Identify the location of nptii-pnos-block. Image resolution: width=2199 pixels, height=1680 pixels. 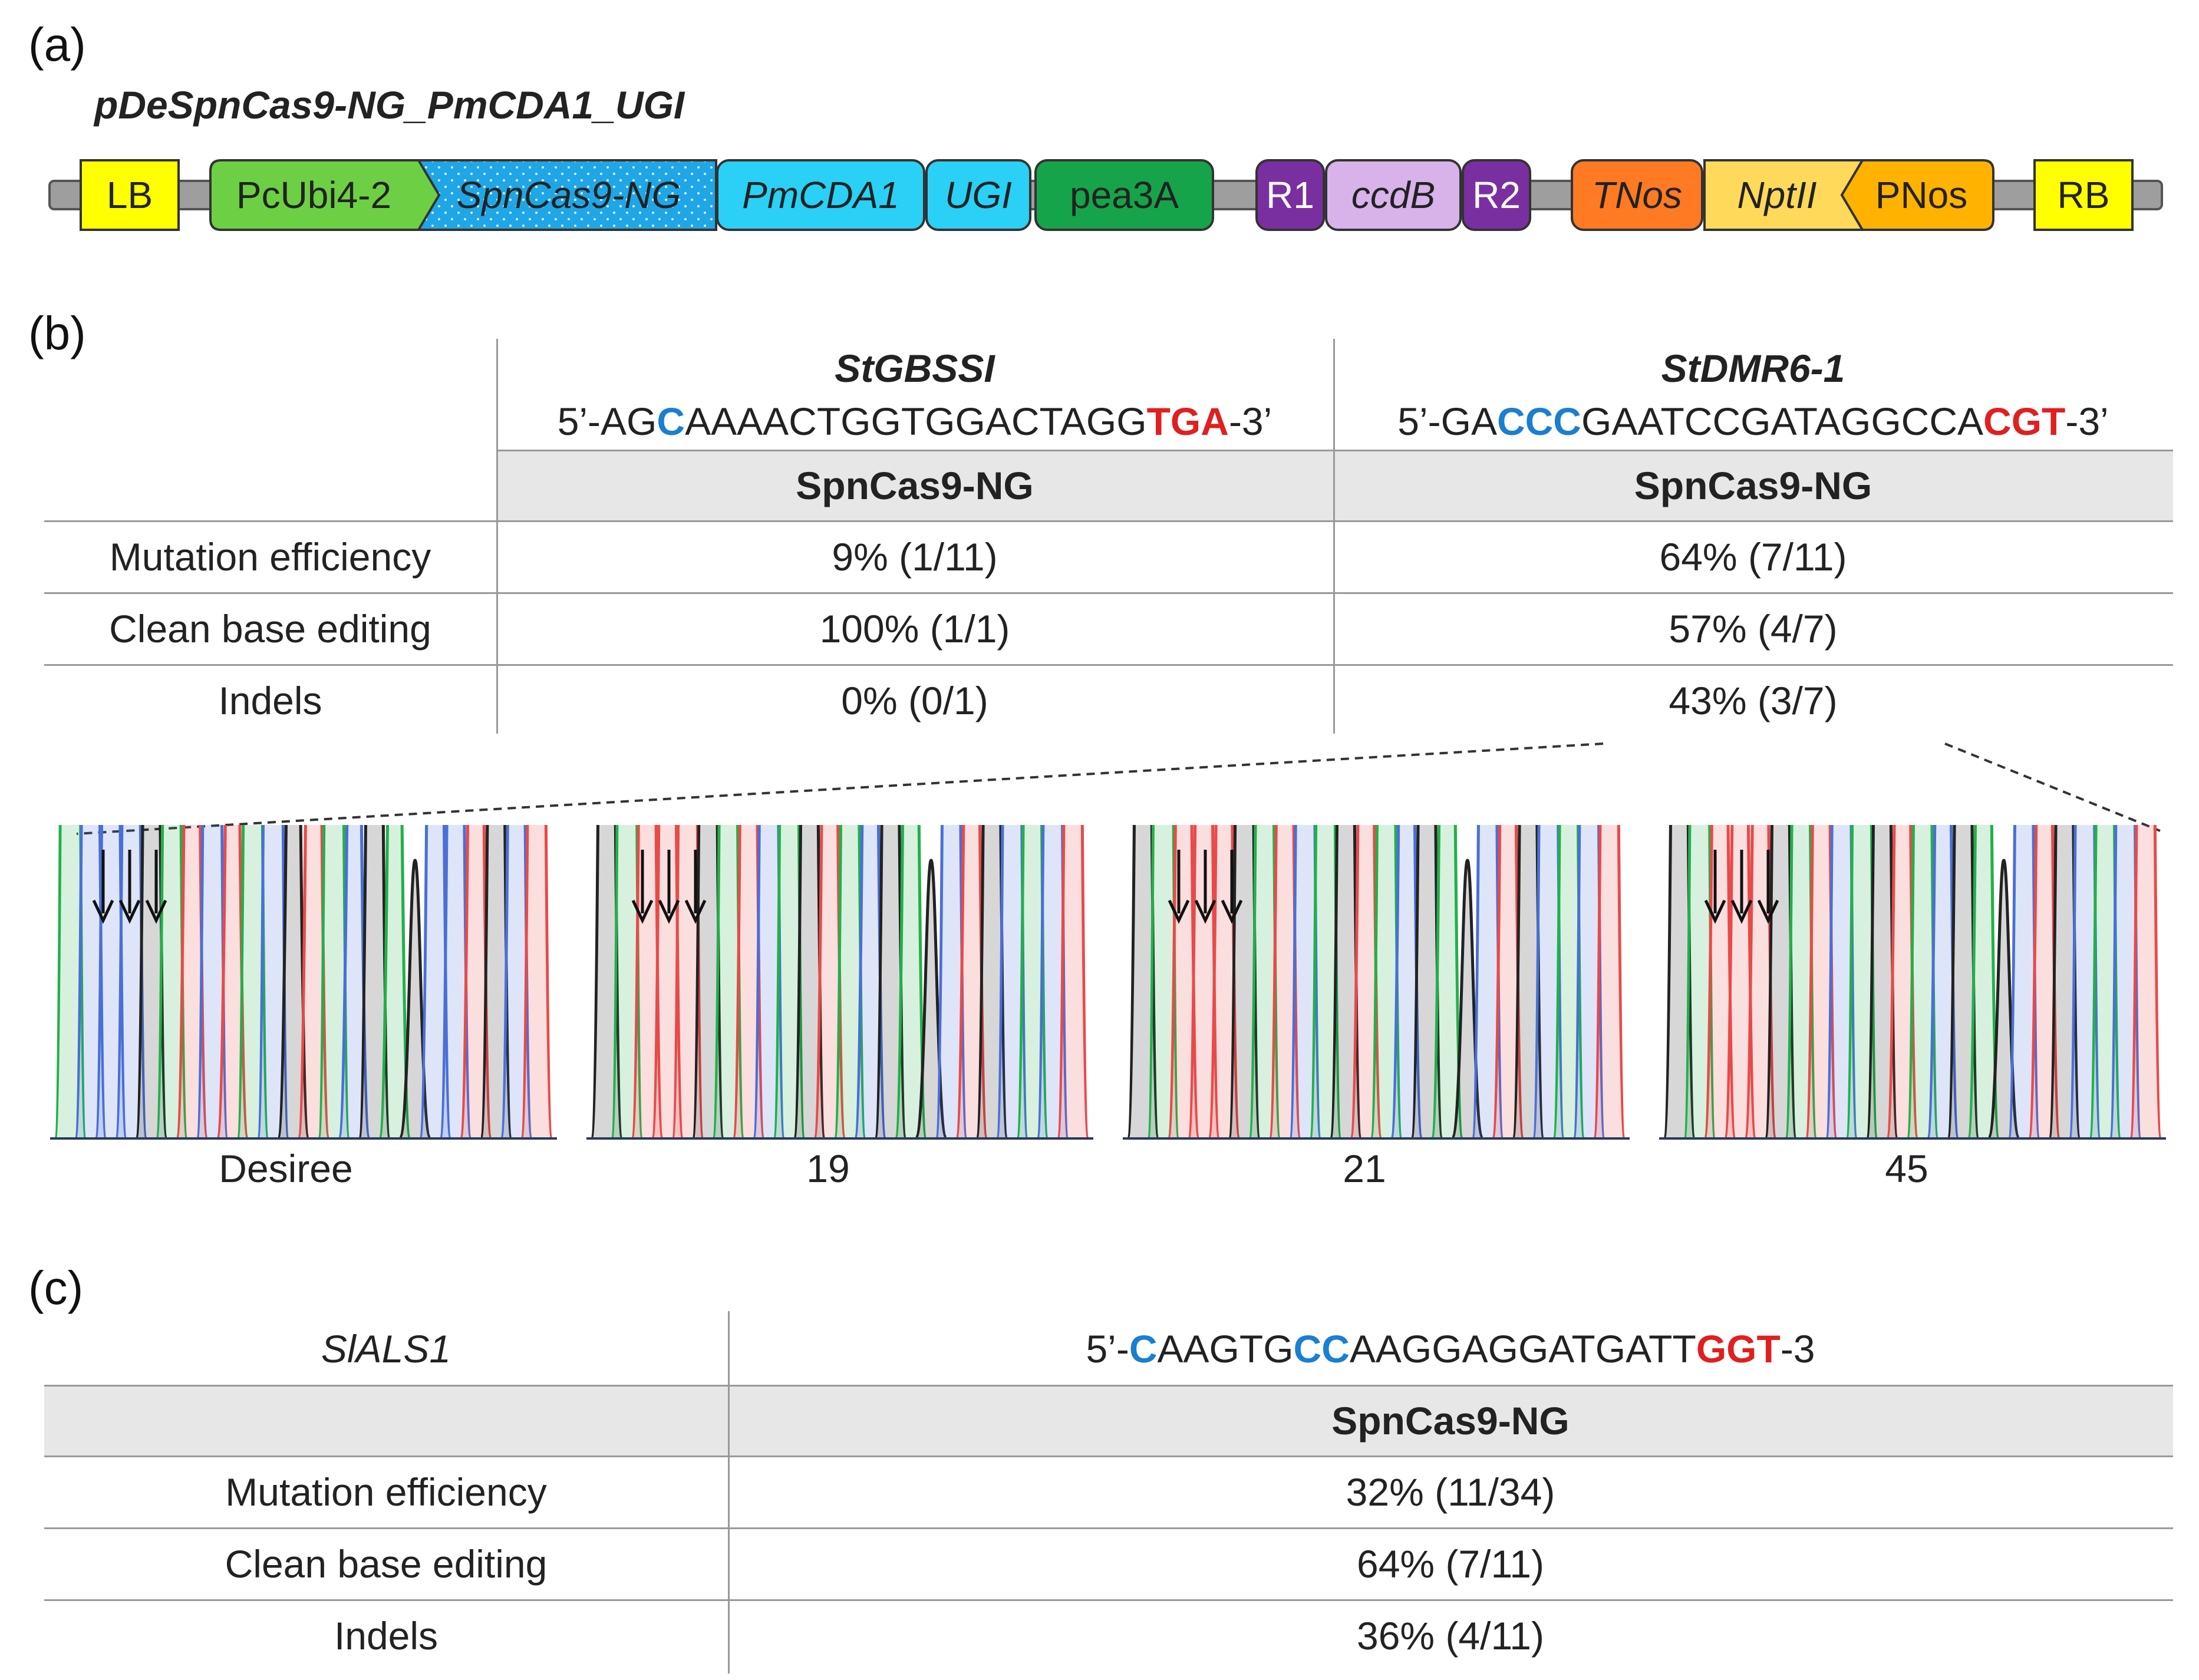
(1848, 195).